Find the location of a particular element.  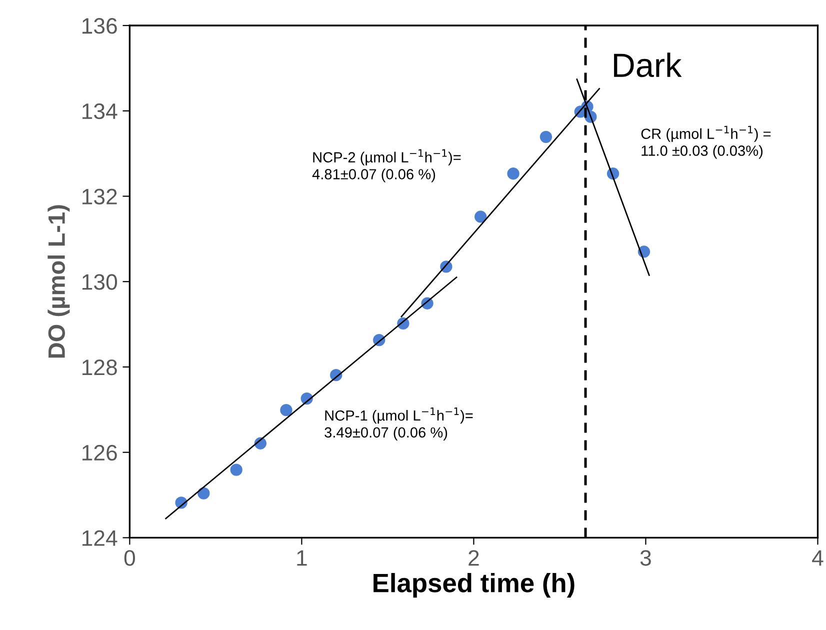

y-tick-label: 130 is located at coordinates (100, 282).